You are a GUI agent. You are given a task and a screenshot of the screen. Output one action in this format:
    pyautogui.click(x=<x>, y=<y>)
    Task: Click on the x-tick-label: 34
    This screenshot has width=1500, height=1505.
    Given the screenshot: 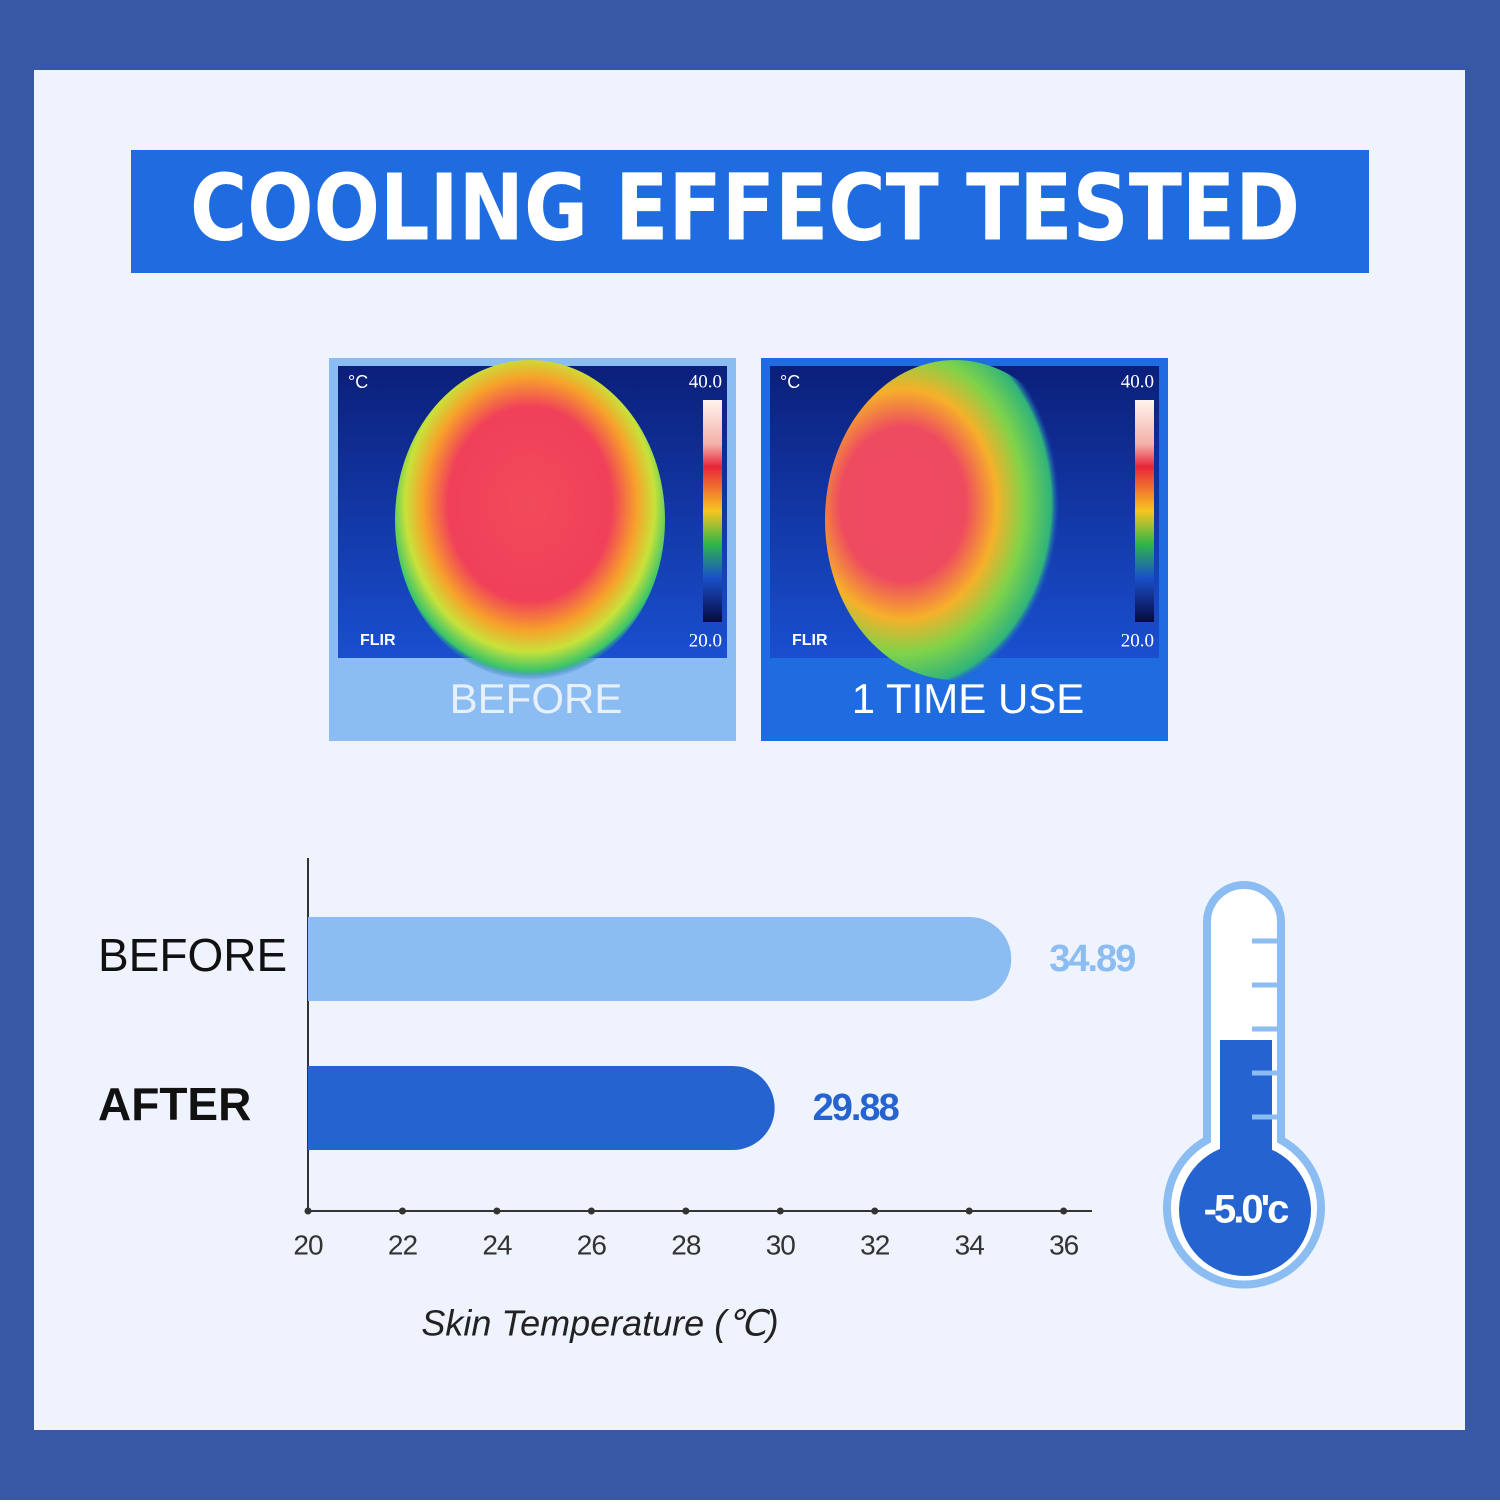 What is the action you would take?
    pyautogui.click(x=970, y=1244)
    